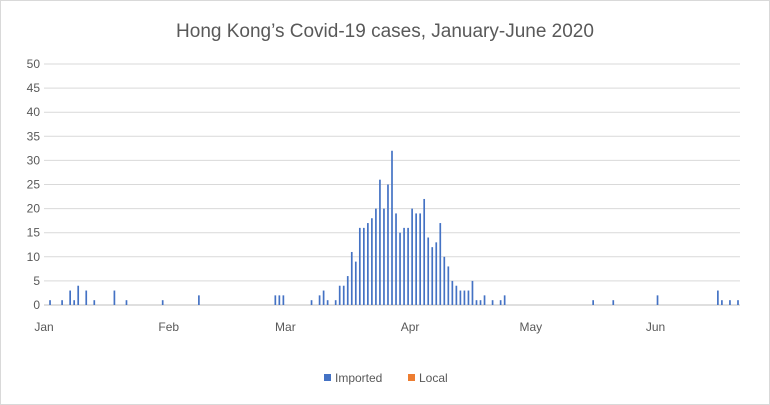  Describe the element at coordinates (358, 378) in the screenshot. I see `legend-label-imported: Imported` at that location.